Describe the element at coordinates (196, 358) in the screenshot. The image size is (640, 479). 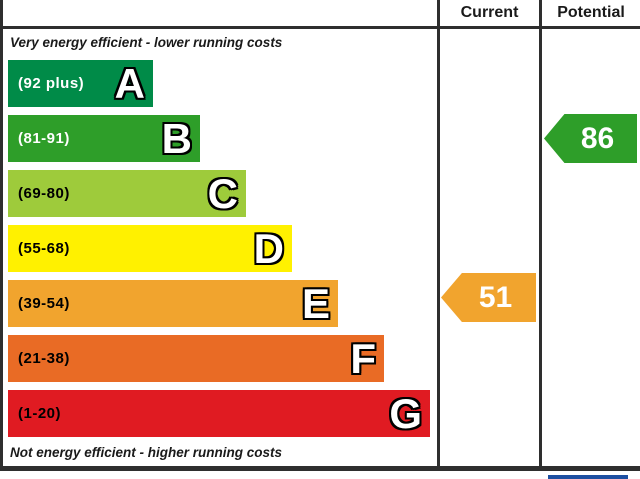
I see `rating-band-f: (21-38) F` at that location.